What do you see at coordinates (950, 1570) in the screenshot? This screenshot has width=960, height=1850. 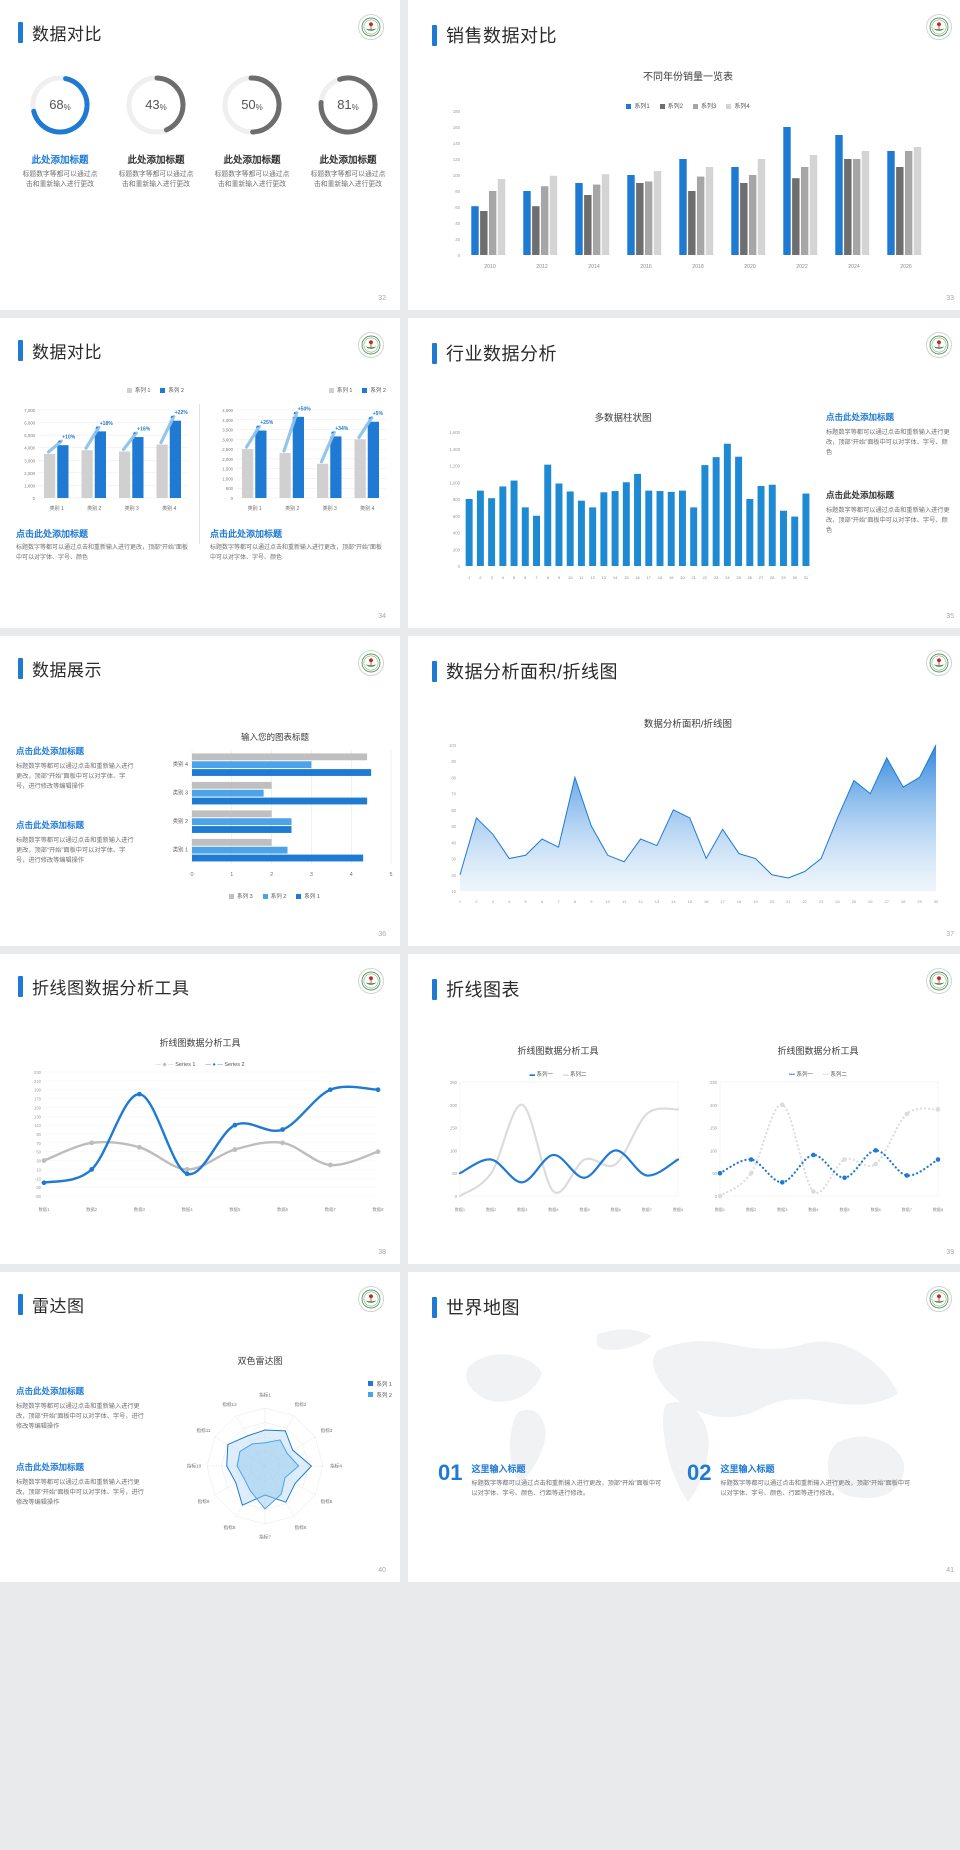 I see `page-number: 41` at bounding box center [950, 1570].